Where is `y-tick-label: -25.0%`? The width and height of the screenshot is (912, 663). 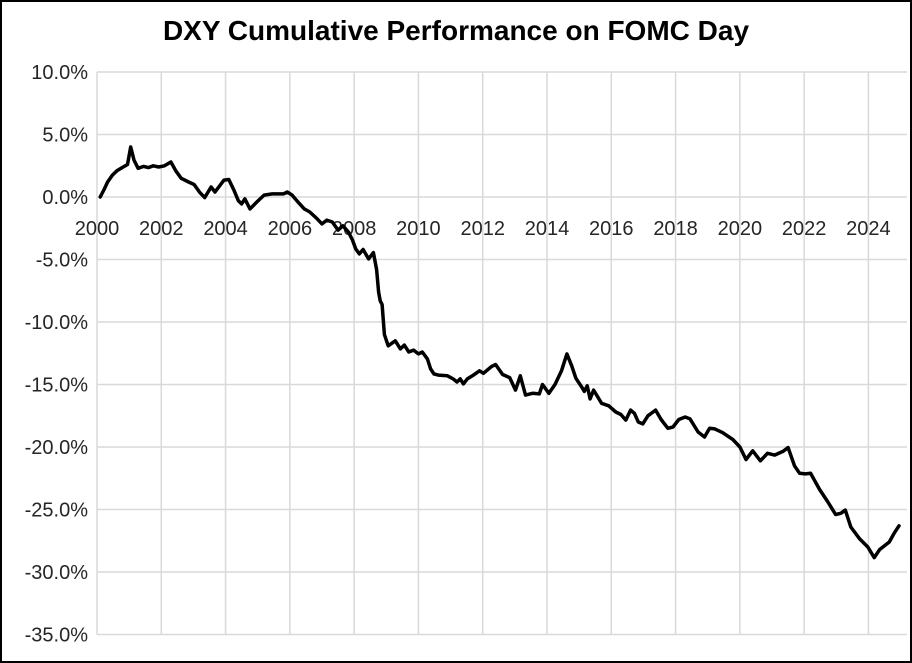
y-tick-label: -25.0% is located at coordinates (57, 511).